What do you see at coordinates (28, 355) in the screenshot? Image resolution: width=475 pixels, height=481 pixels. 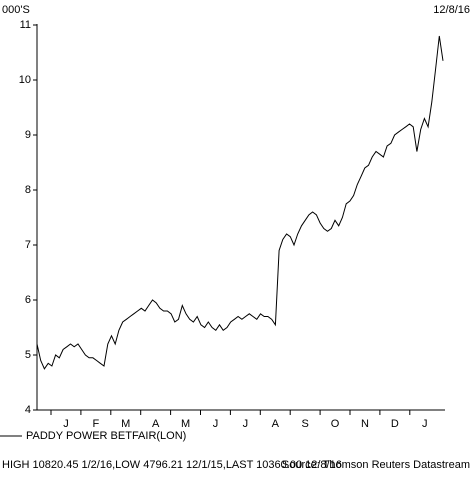 I see `y-tick-label: 5` at bounding box center [28, 355].